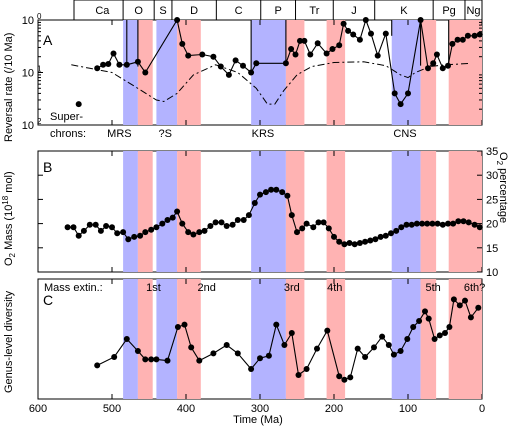 The width and height of the screenshot is (511, 429). I want to click on panel-b-right-axis-title: O2 percentage, so click(502, 187).